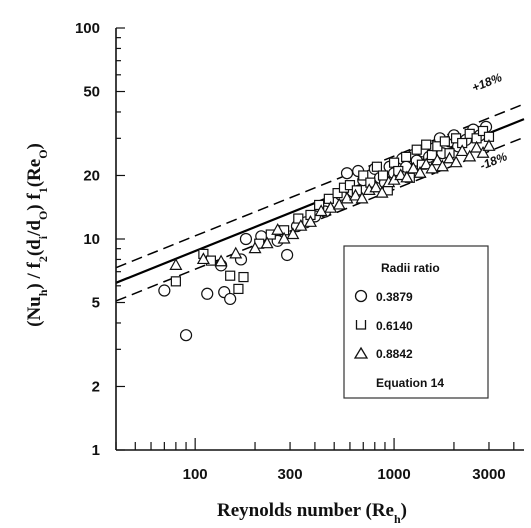  Describe the element at coordinates (96, 386) in the screenshot. I see `y-tick-label: 2` at that location.